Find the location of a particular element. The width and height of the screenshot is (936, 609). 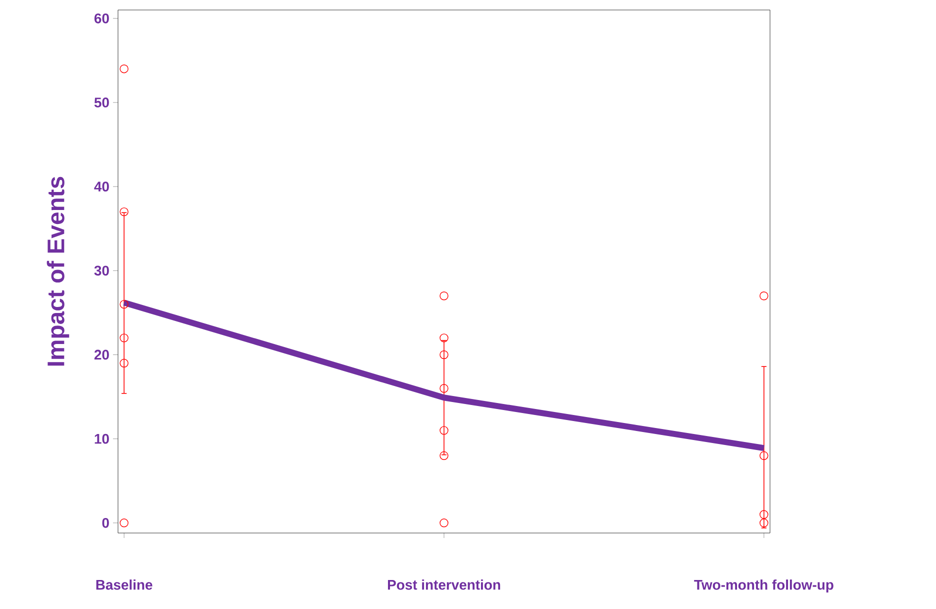

x-tick-label: Baseline is located at coordinates (124, 585).